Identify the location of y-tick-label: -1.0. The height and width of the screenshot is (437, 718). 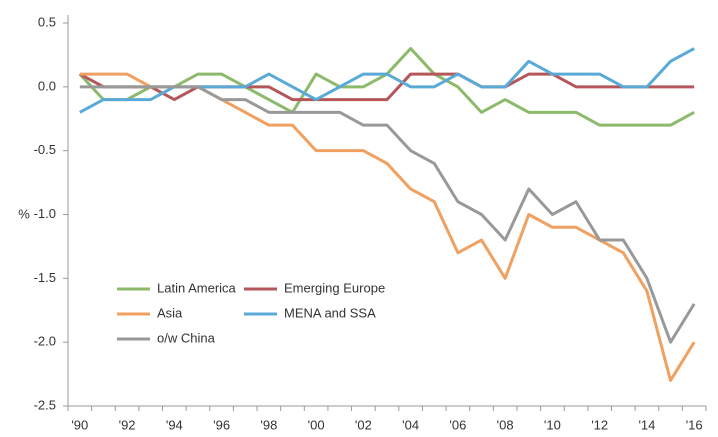
(45, 213).